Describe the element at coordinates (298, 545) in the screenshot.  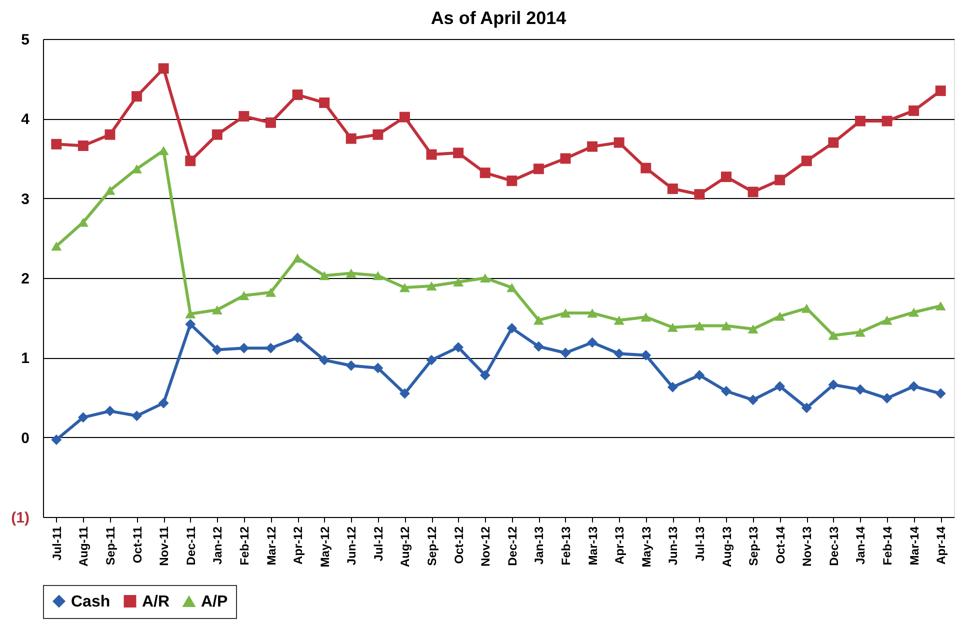
I see `x-tick-label: Apr-12` at that location.